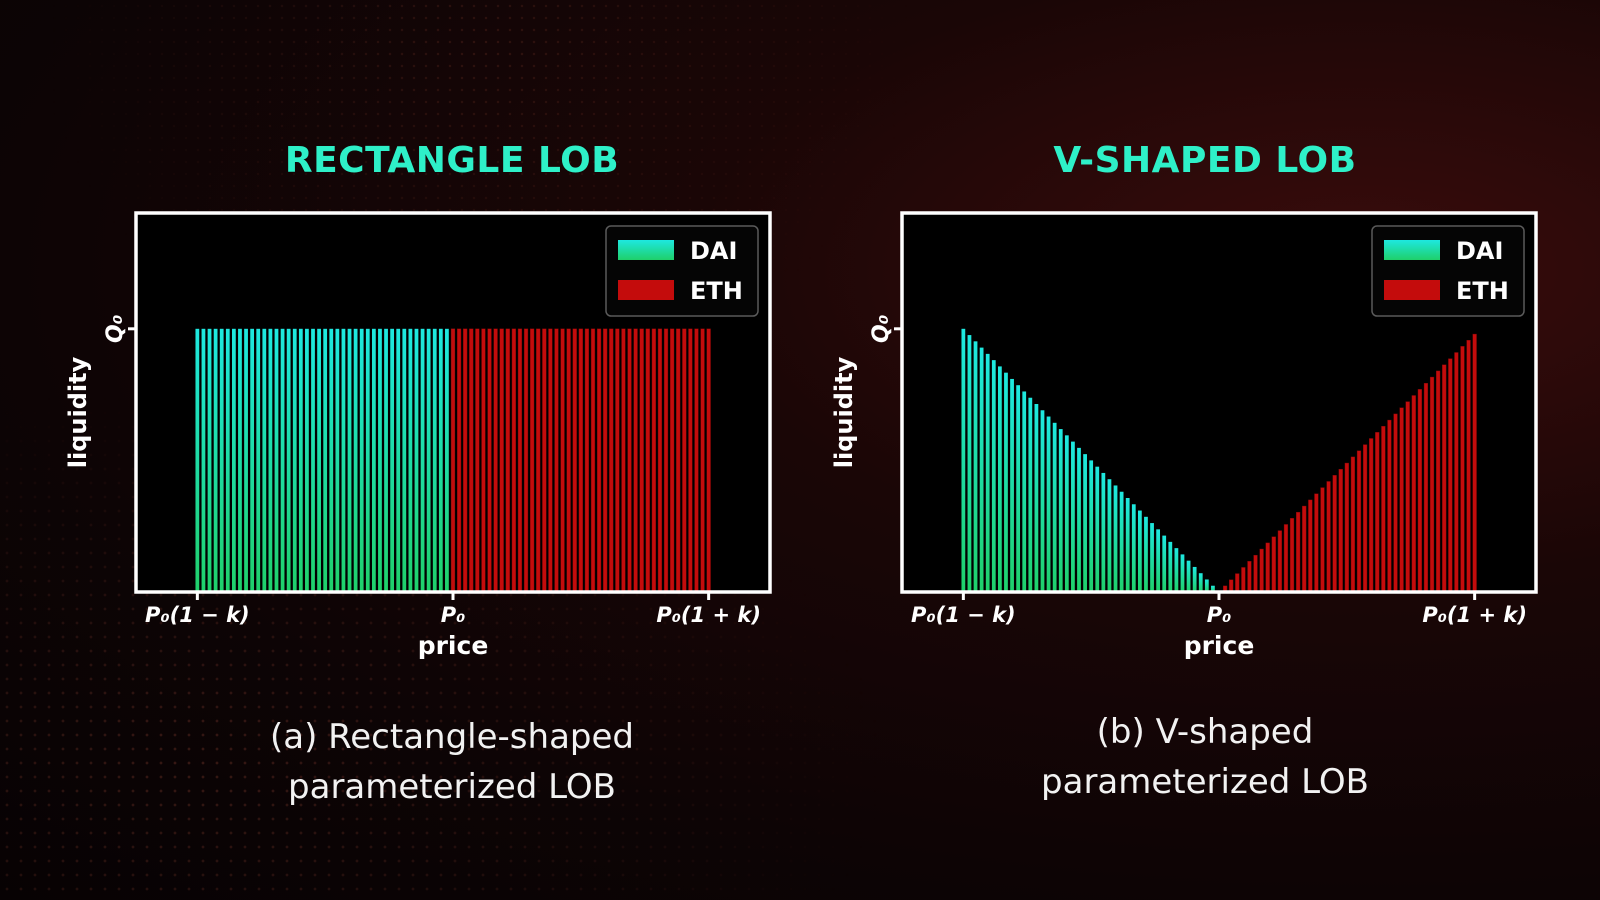  Describe the element at coordinates (1205, 732) in the screenshot. I see `v-shaped-lob-caption-line1: (b) V-shaped` at that location.